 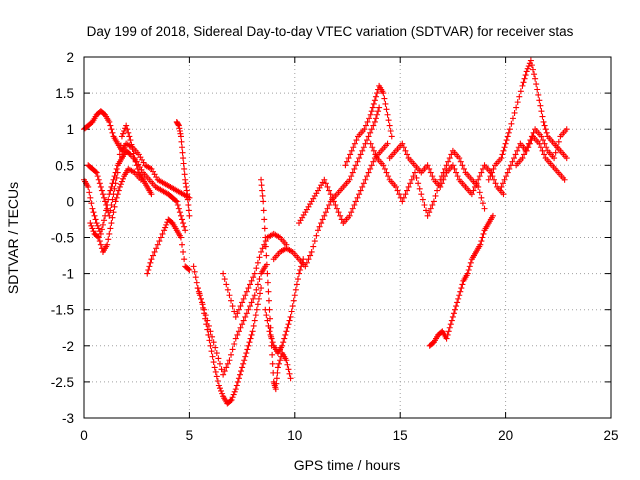 I want to click on y-tick-label: 1, so click(x=70, y=129).